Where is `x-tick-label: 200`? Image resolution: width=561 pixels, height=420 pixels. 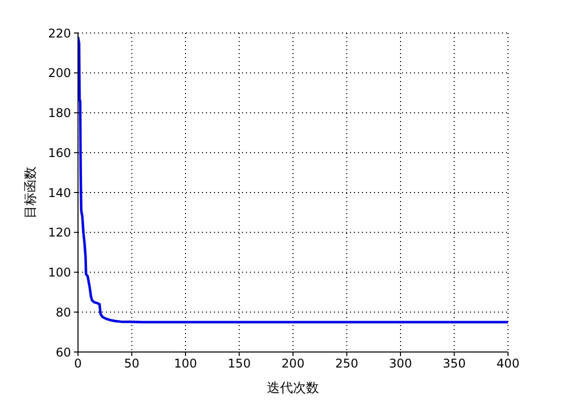
x-tick-label: 200 is located at coordinates (293, 363).